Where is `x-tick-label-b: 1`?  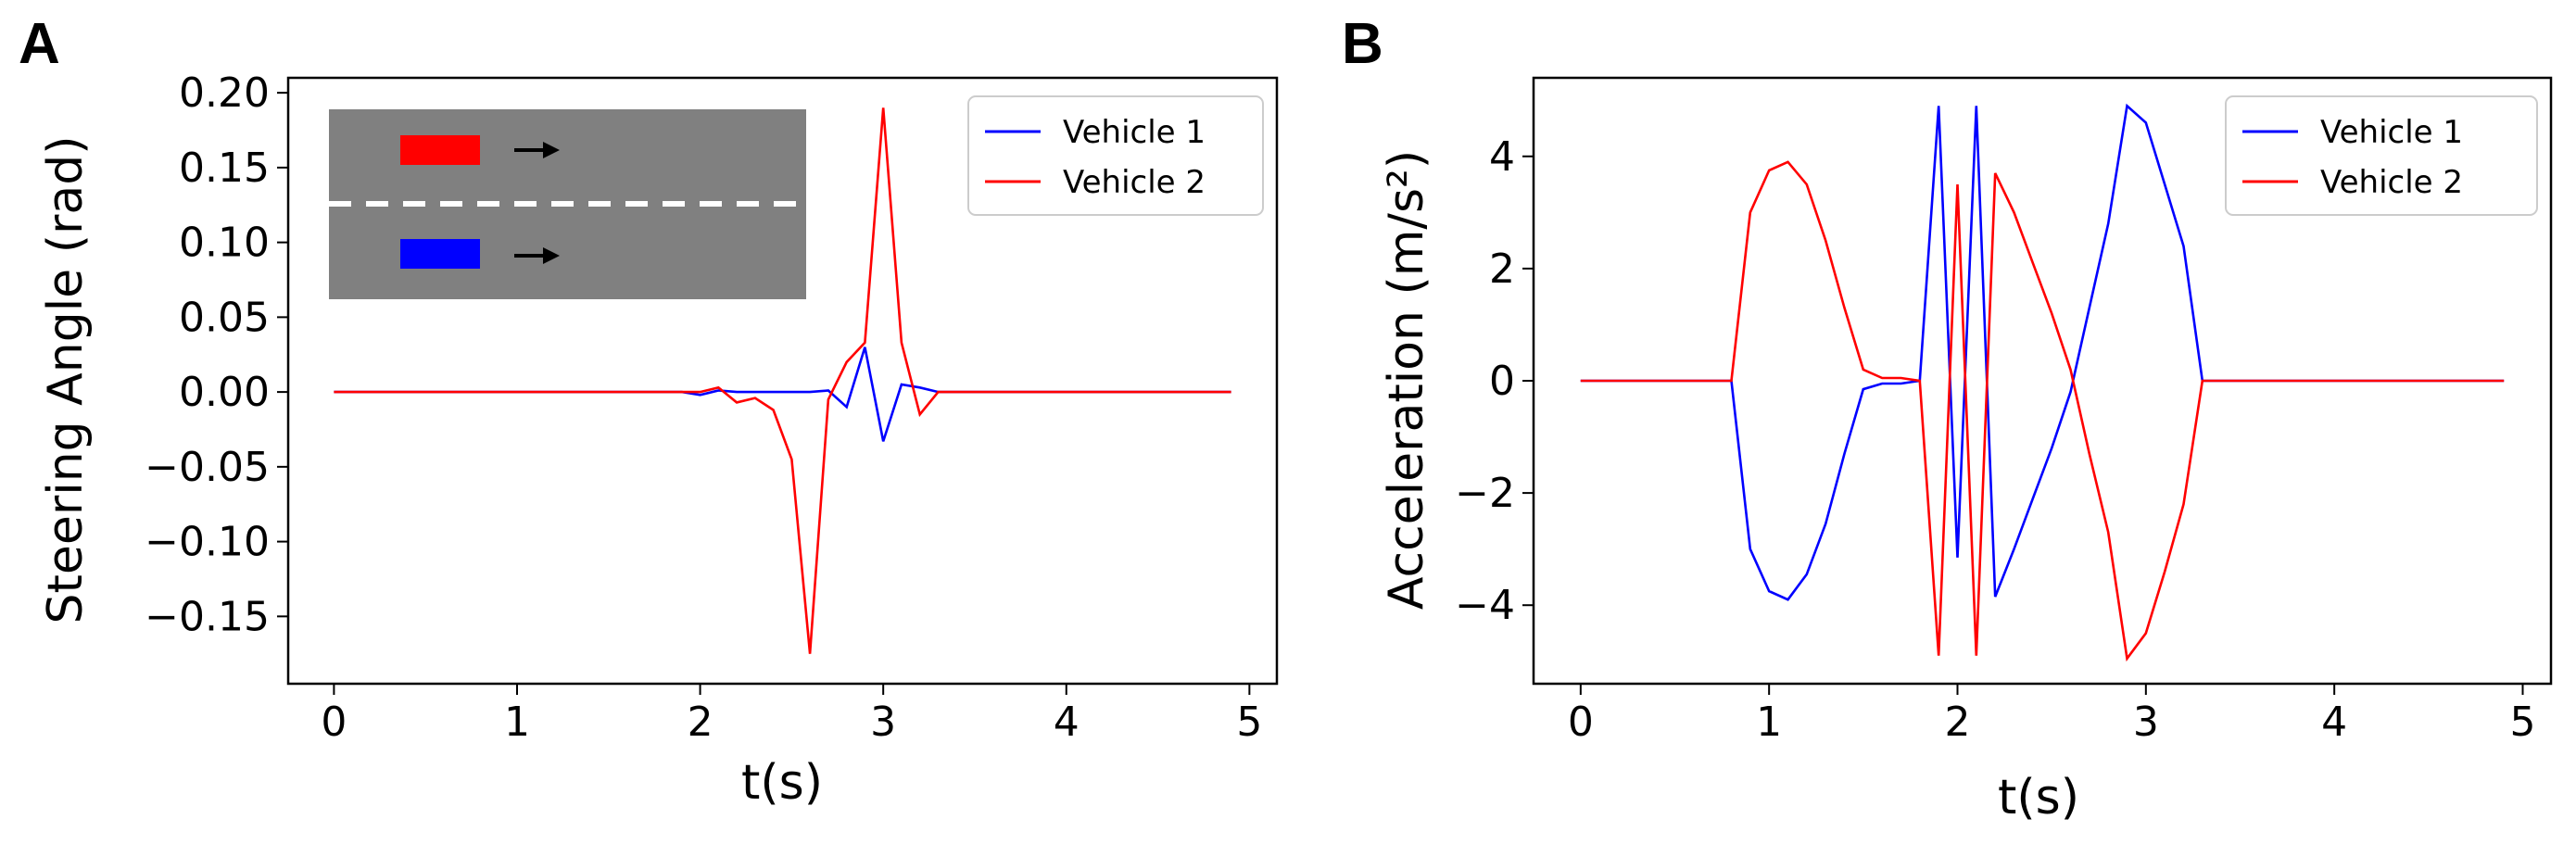 x-tick-label-b: 1 is located at coordinates (1769, 722).